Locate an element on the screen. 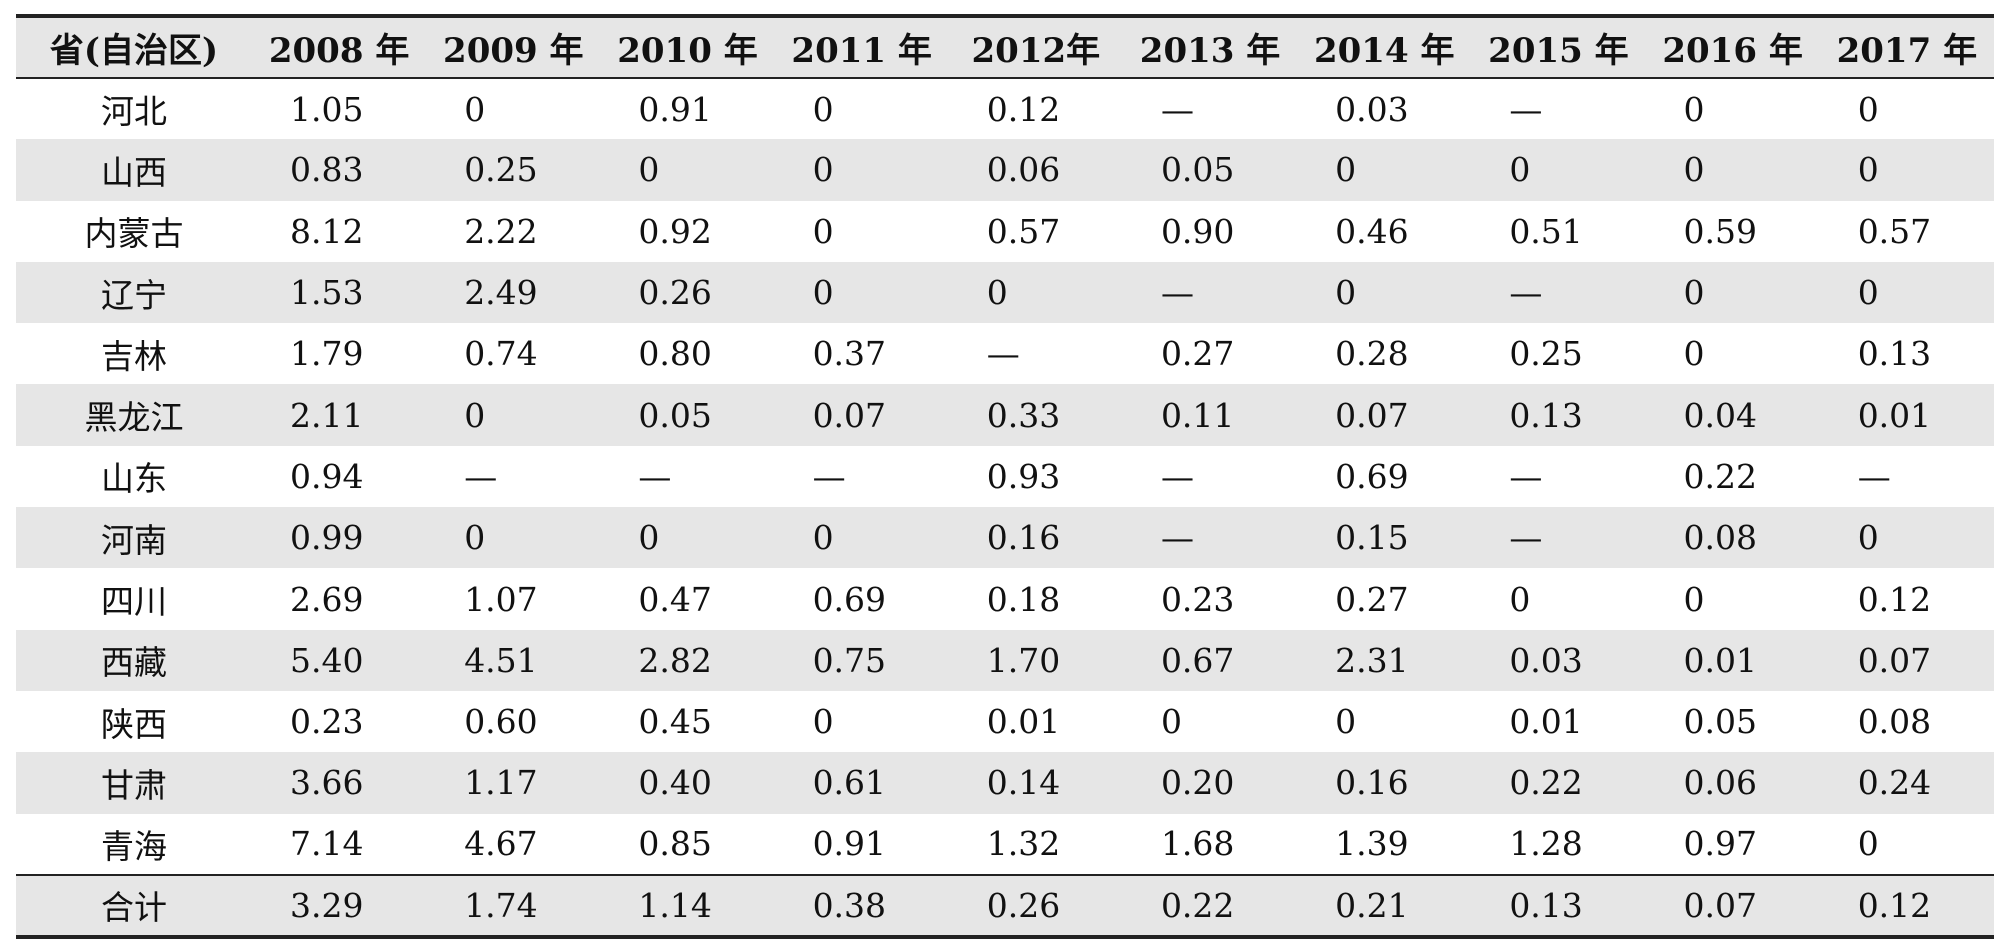  value-cell: 0.75 is located at coordinates (849, 660).